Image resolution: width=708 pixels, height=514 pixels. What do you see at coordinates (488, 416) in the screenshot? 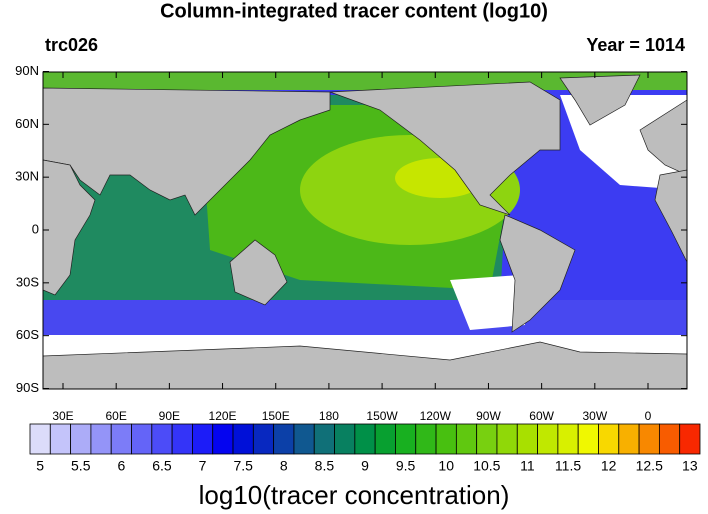
I see `lon-label: 90W` at bounding box center [488, 416].